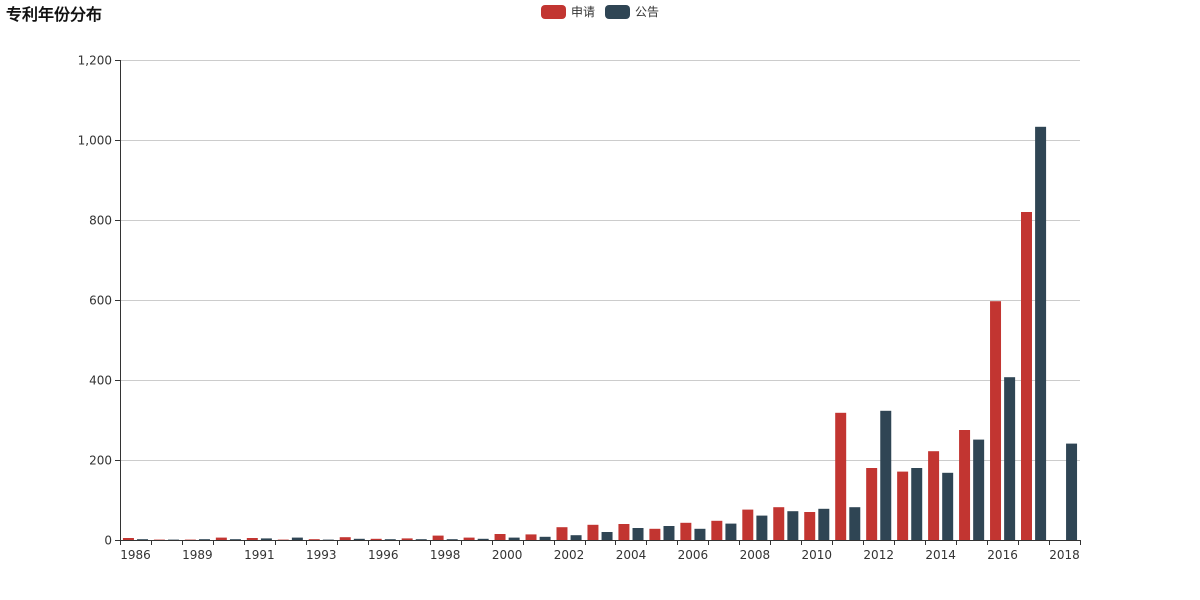 The height and width of the screenshot is (600, 1200). I want to click on legend-swatch-publish, so click(617, 12).